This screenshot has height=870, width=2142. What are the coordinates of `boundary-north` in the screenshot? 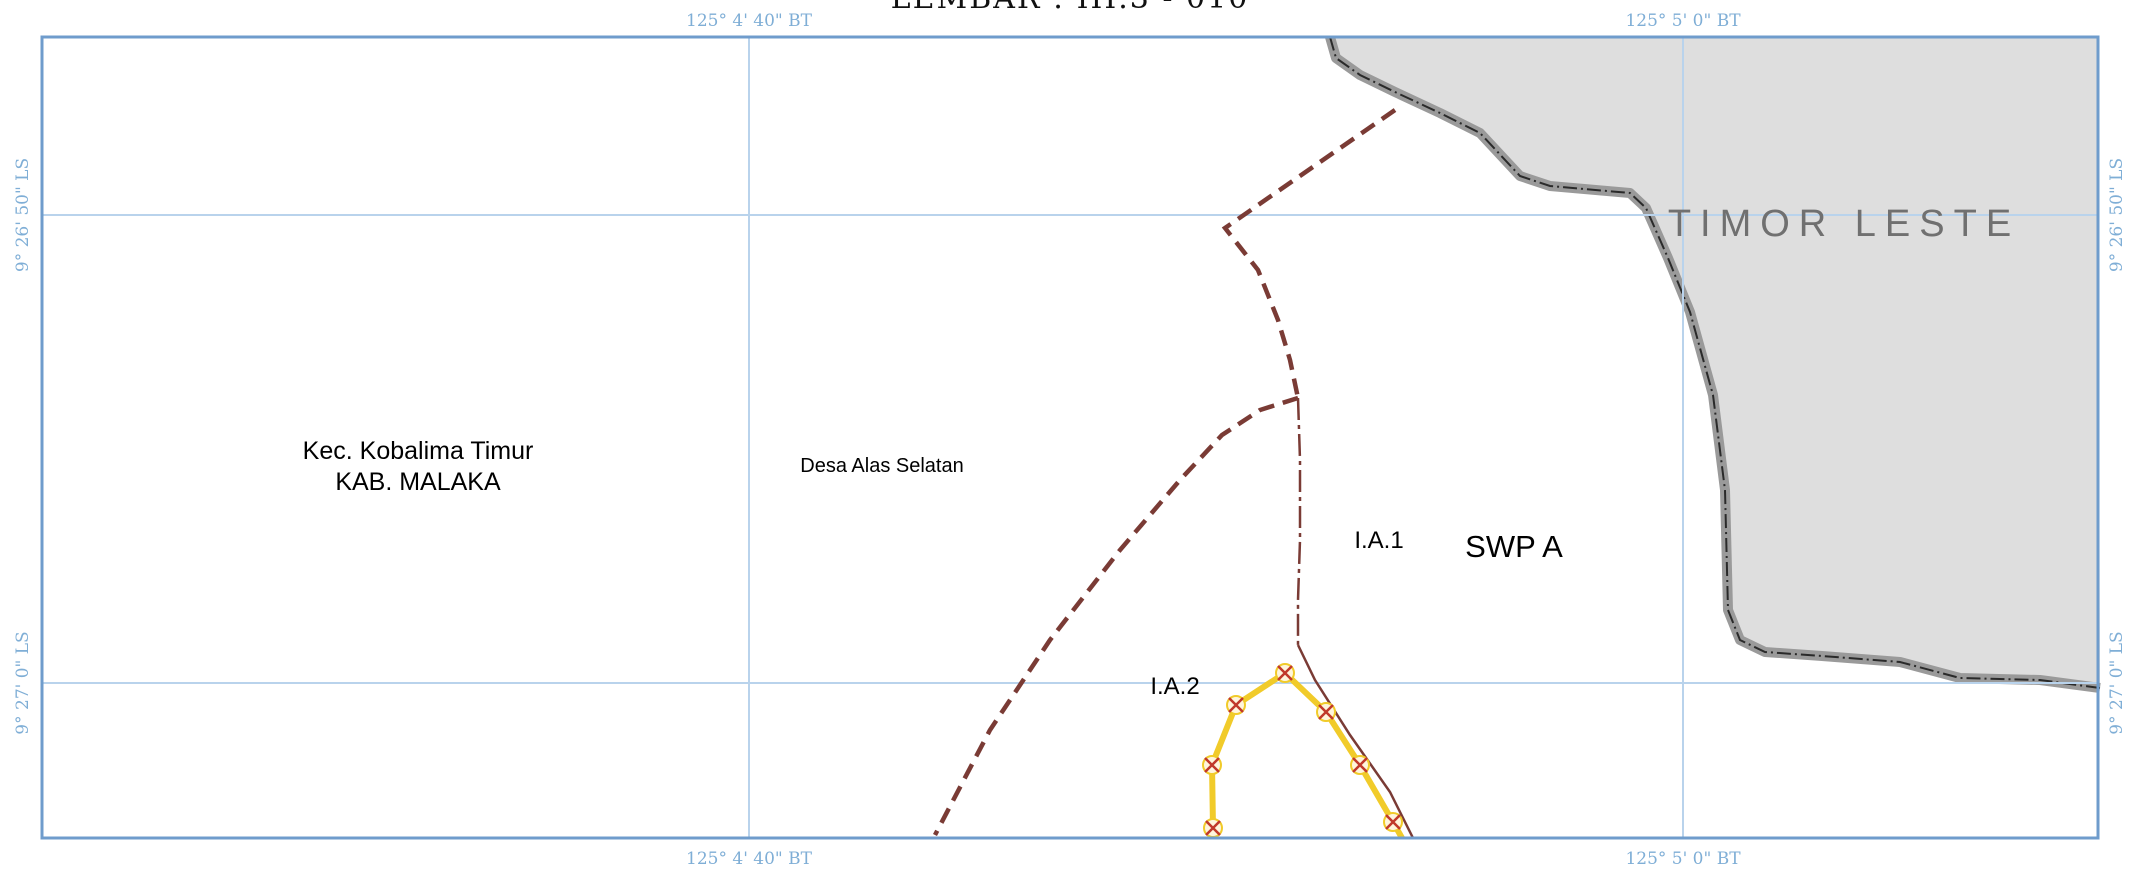 It's located at (1309, 253).